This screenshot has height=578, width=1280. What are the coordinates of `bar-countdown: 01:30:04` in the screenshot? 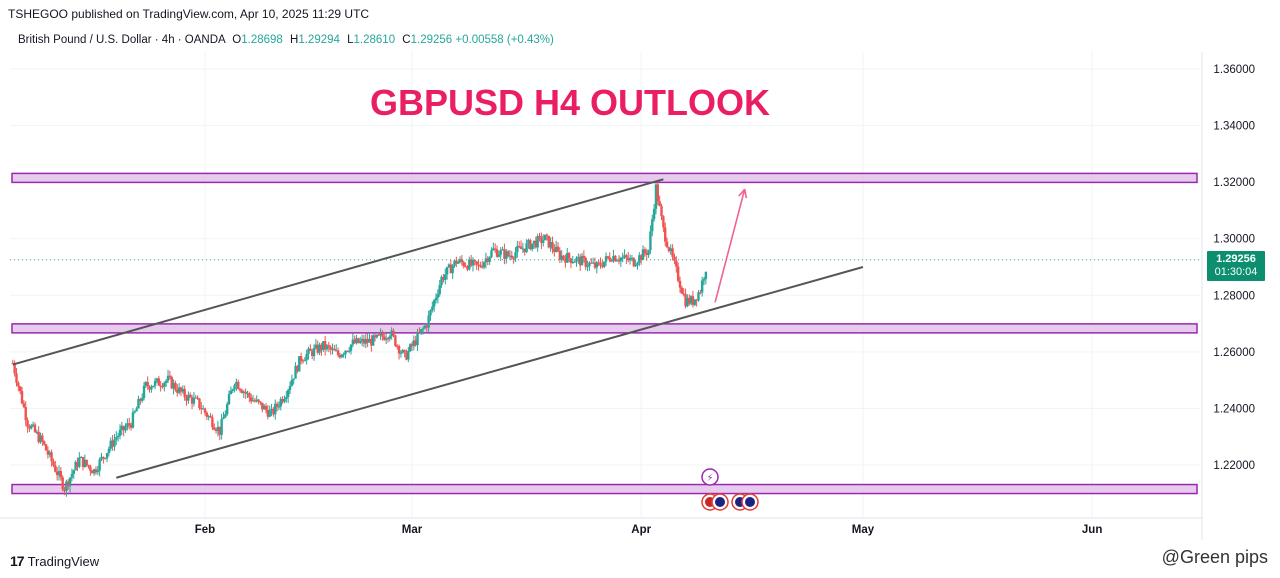 It's located at (1236, 271).